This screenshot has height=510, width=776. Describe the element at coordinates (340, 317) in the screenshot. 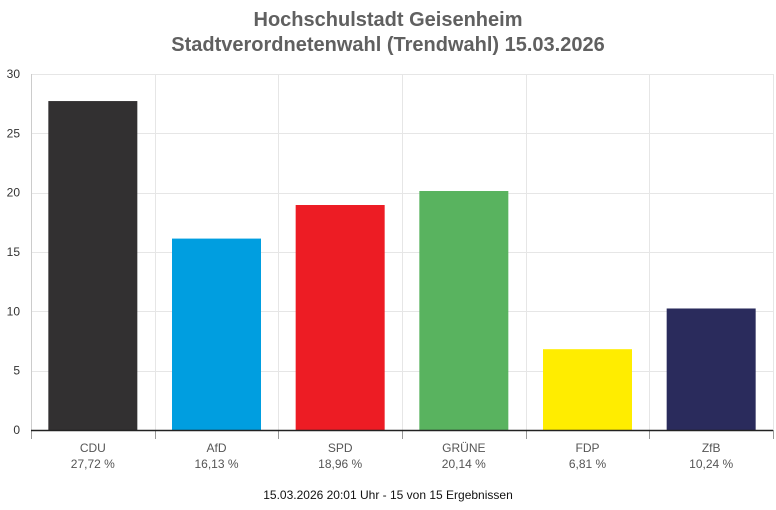

I see `bar-spd` at that location.